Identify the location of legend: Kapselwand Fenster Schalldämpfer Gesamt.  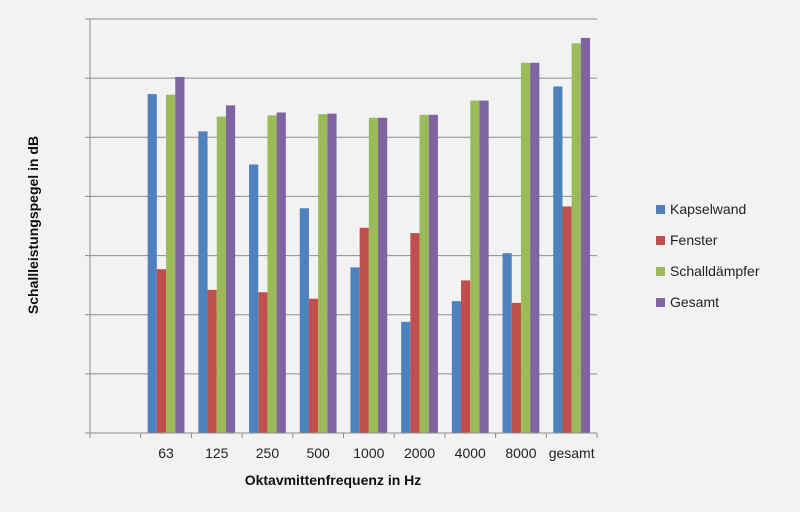
(708, 255).